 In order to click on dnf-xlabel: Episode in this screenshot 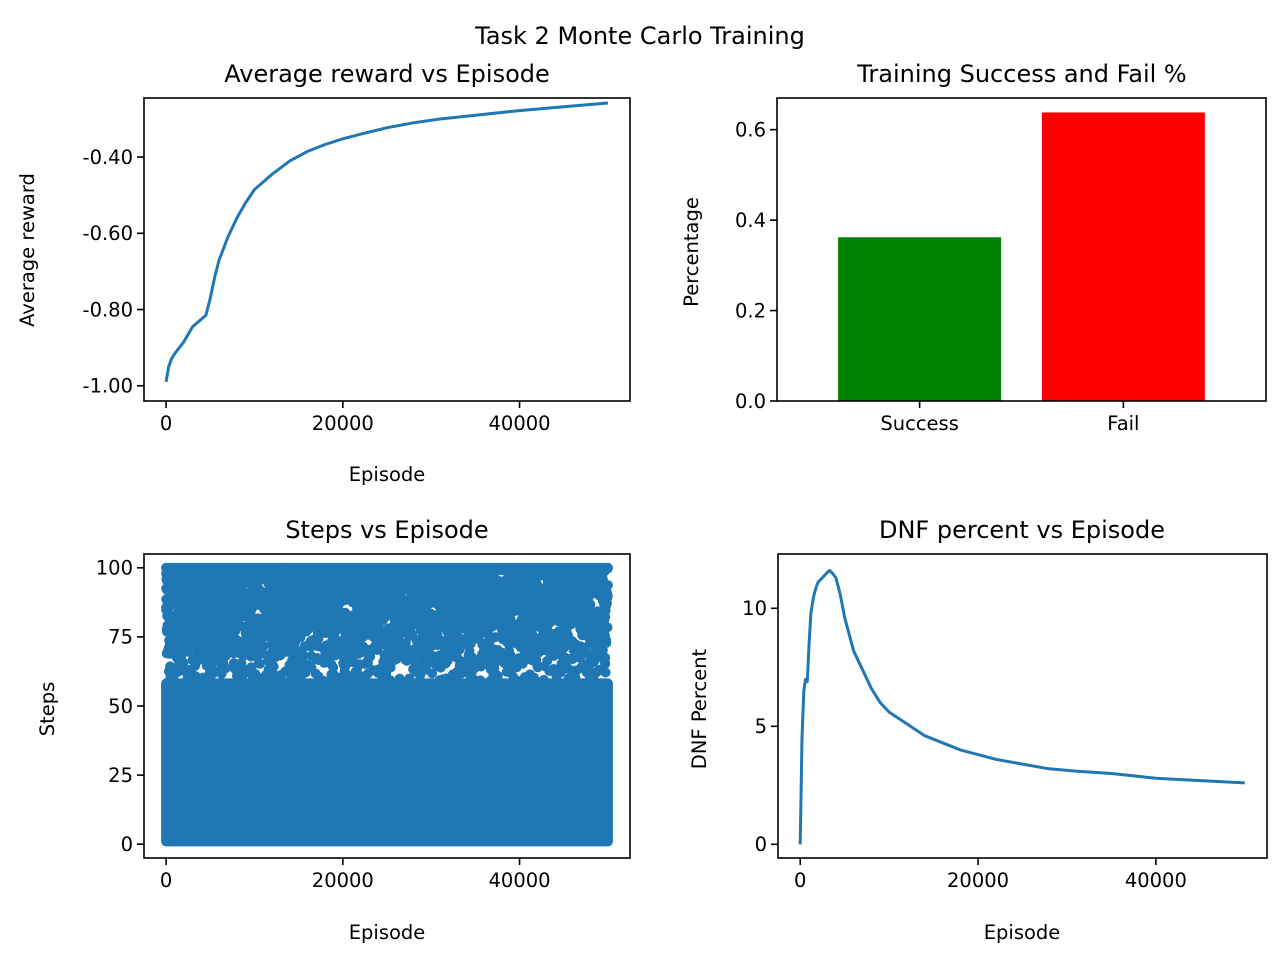, I will do `click(1022, 932)`.